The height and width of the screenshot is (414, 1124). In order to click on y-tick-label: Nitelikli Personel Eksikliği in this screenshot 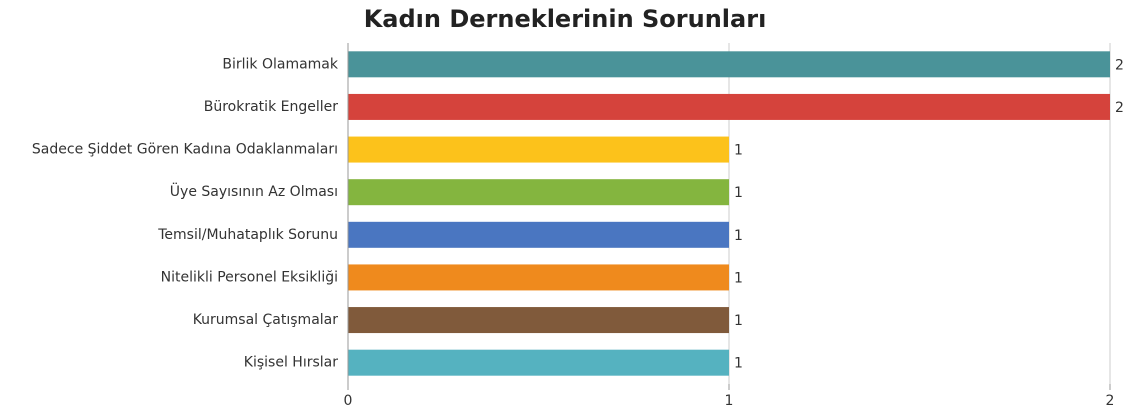, I will do `click(249, 277)`.